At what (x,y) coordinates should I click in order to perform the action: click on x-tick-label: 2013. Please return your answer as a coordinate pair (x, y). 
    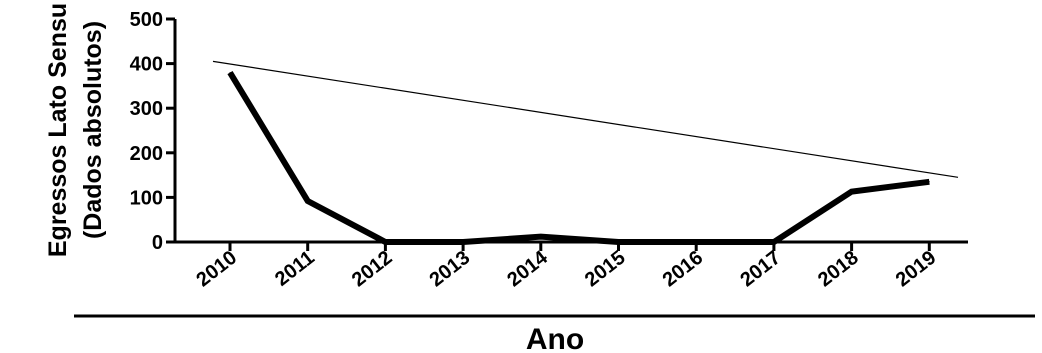
    Looking at the image, I should click on (450, 269).